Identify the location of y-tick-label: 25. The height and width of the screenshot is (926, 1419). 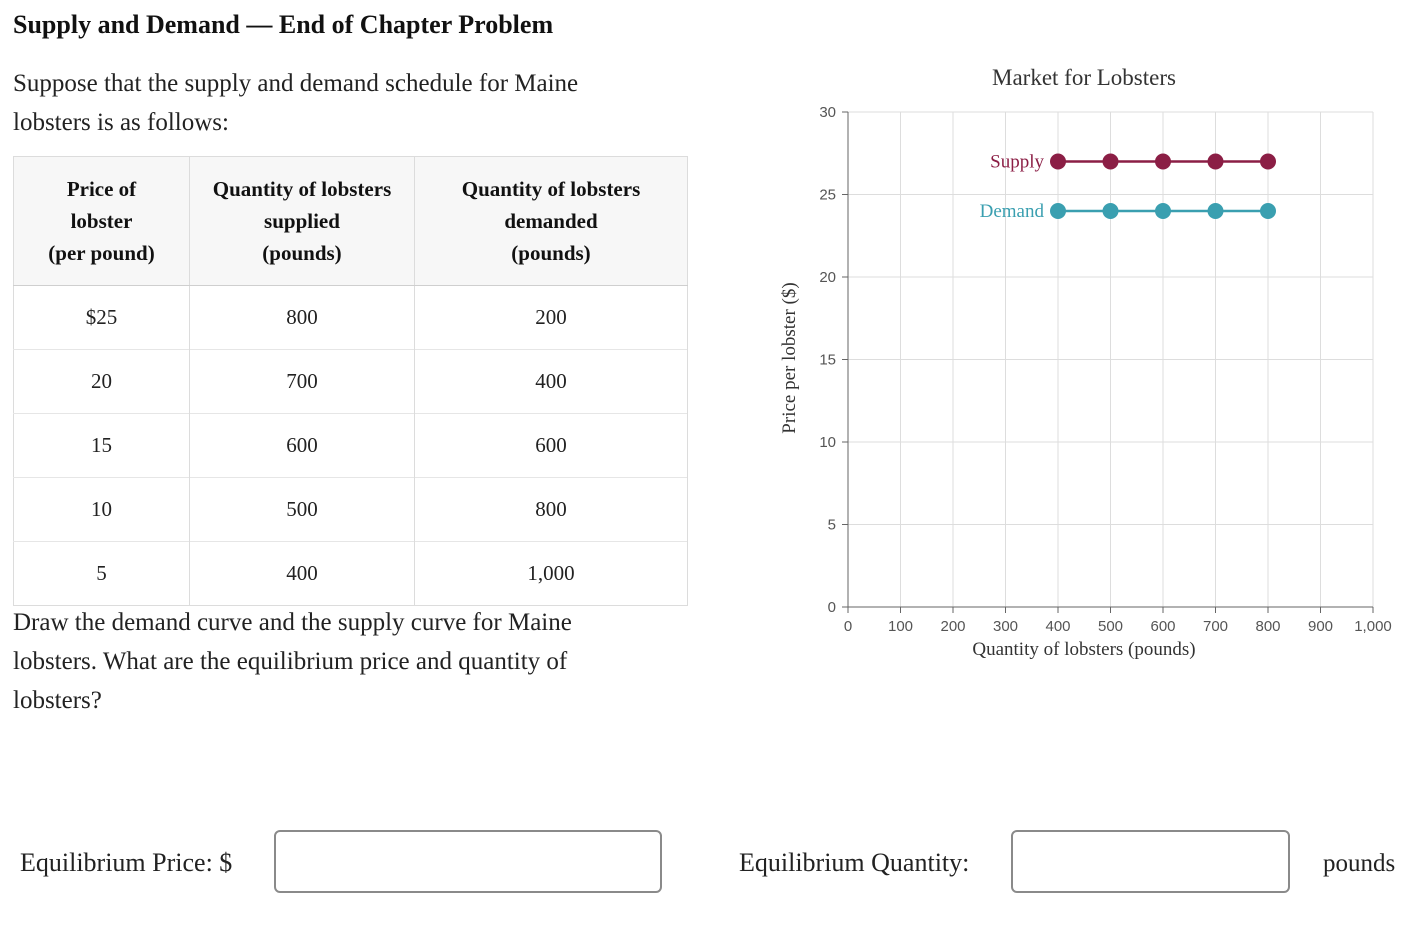
(827, 195).